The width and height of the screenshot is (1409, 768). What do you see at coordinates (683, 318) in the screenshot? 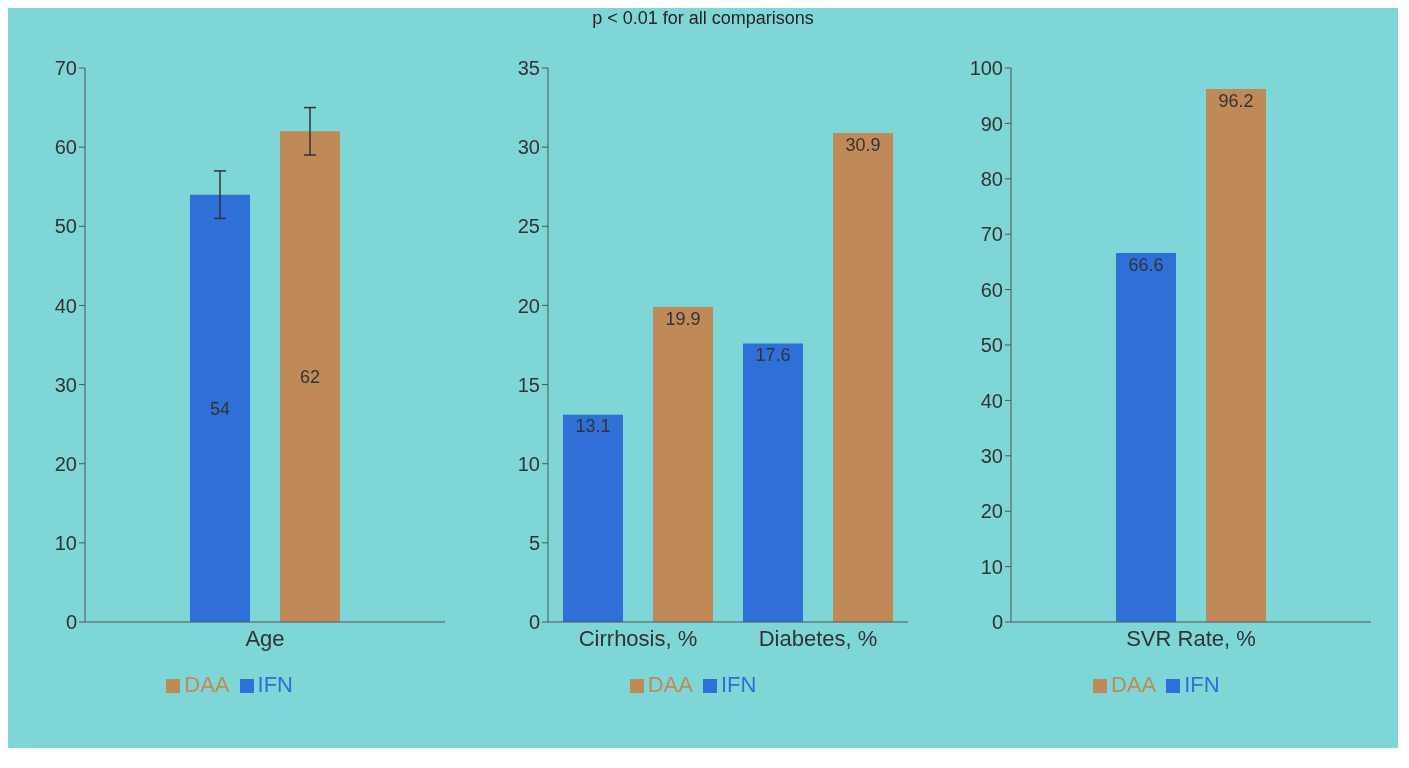
I see `data-label: 19.9` at bounding box center [683, 318].